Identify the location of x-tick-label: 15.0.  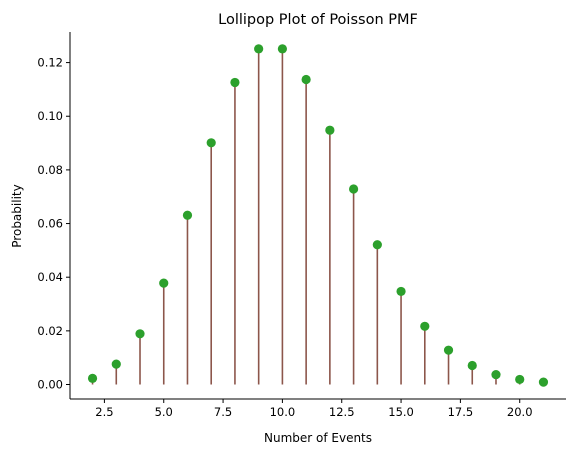
(401, 412).